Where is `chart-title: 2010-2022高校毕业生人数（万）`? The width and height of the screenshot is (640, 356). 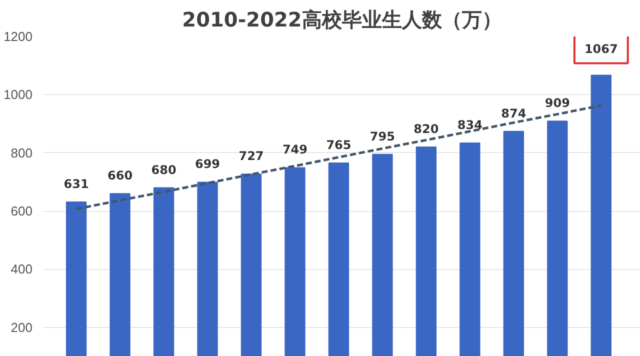
chart-title: 2010-2022高校毕业生人数（万） is located at coordinates (342, 20).